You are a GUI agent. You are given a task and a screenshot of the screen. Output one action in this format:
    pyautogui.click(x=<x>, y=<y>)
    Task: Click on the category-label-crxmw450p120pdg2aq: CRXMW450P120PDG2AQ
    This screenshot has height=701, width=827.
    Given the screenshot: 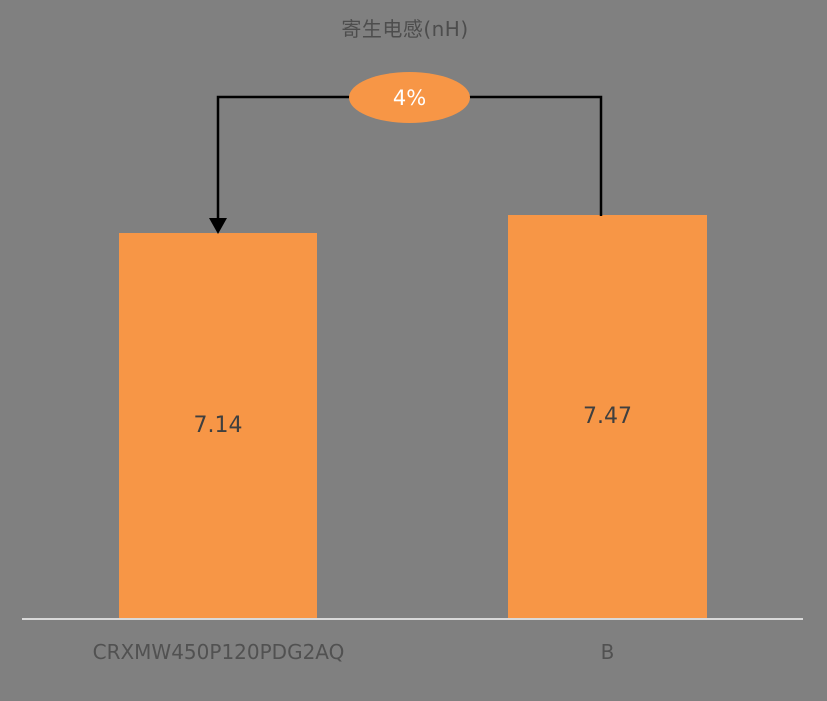 What is the action you would take?
    pyautogui.click(x=218, y=652)
    